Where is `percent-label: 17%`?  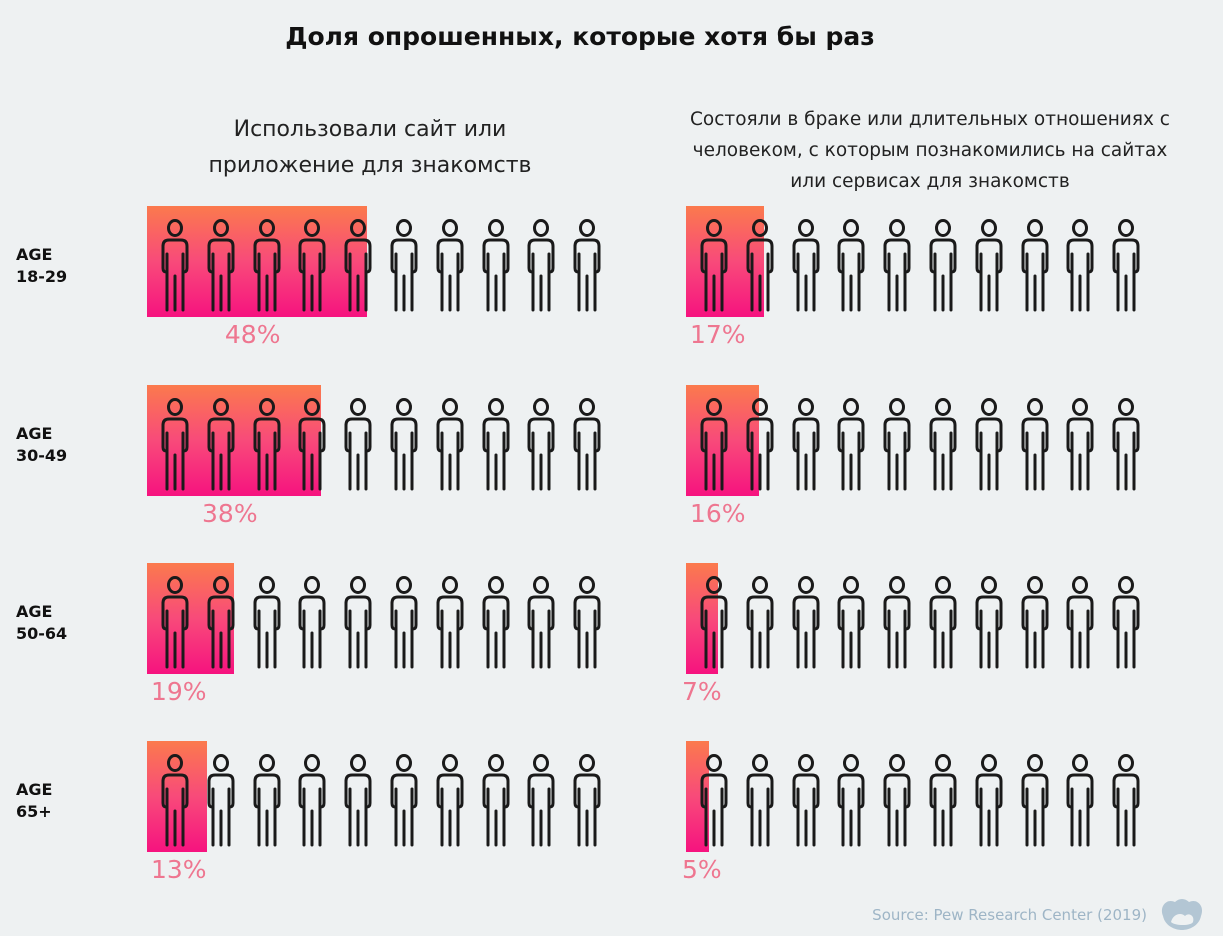
percent-label: 17% is located at coordinates (718, 334).